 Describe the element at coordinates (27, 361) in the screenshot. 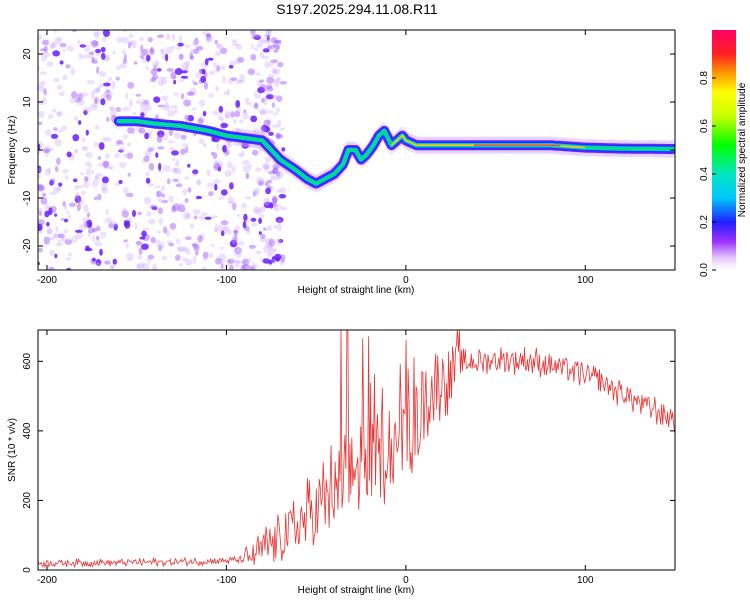

I see `y-tick-label: 600` at that location.